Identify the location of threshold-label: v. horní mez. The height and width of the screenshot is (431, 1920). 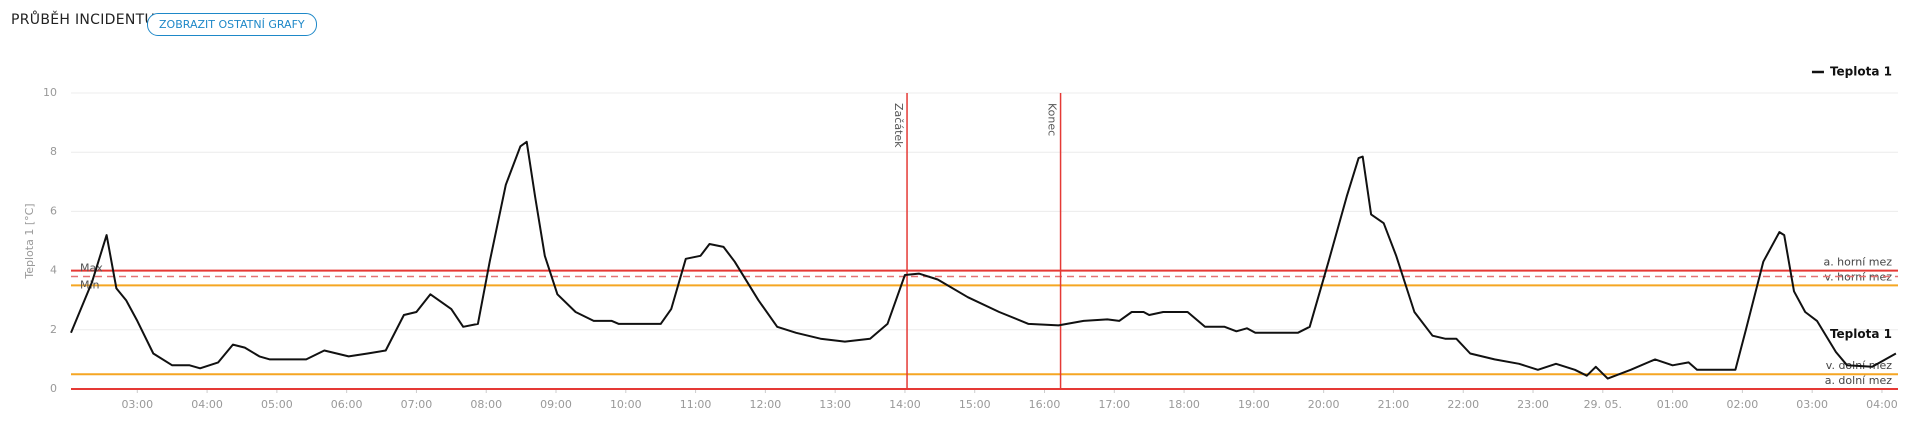
(1859, 276).